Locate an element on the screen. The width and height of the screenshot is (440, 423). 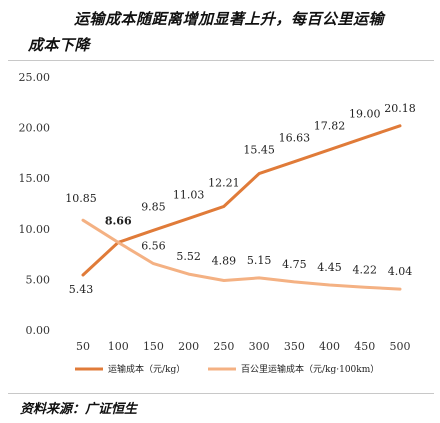
data-label-series1: 17.82 is located at coordinates (330, 126).